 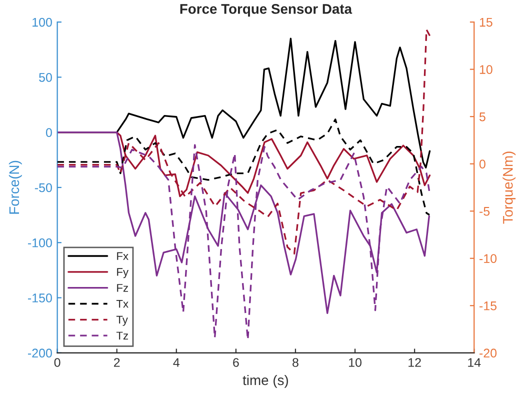 I want to click on x-tick-label: 2, so click(x=117, y=362).